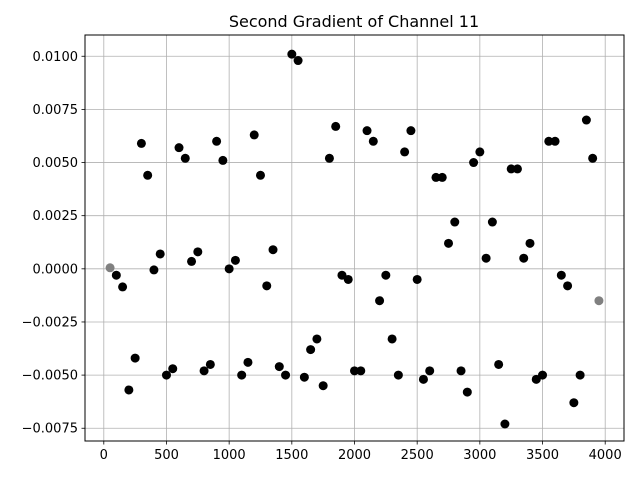 The height and width of the screenshot is (480, 640). What do you see at coordinates (56, 269) in the screenshot?
I see `y-tick-label: 0.0000` at bounding box center [56, 269].